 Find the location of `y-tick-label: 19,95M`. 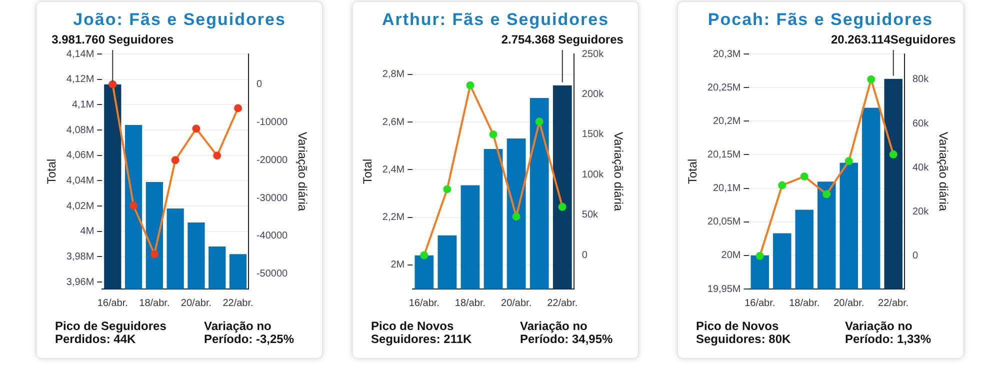

y-tick-label: 19,95M is located at coordinates (724, 289).